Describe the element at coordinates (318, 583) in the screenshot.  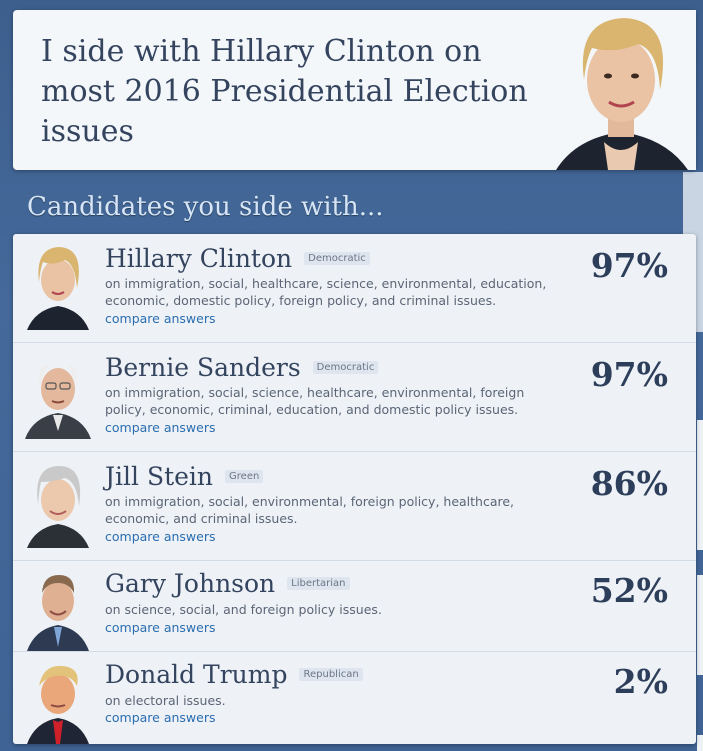
I see `party-badge: Libertarian` at that location.